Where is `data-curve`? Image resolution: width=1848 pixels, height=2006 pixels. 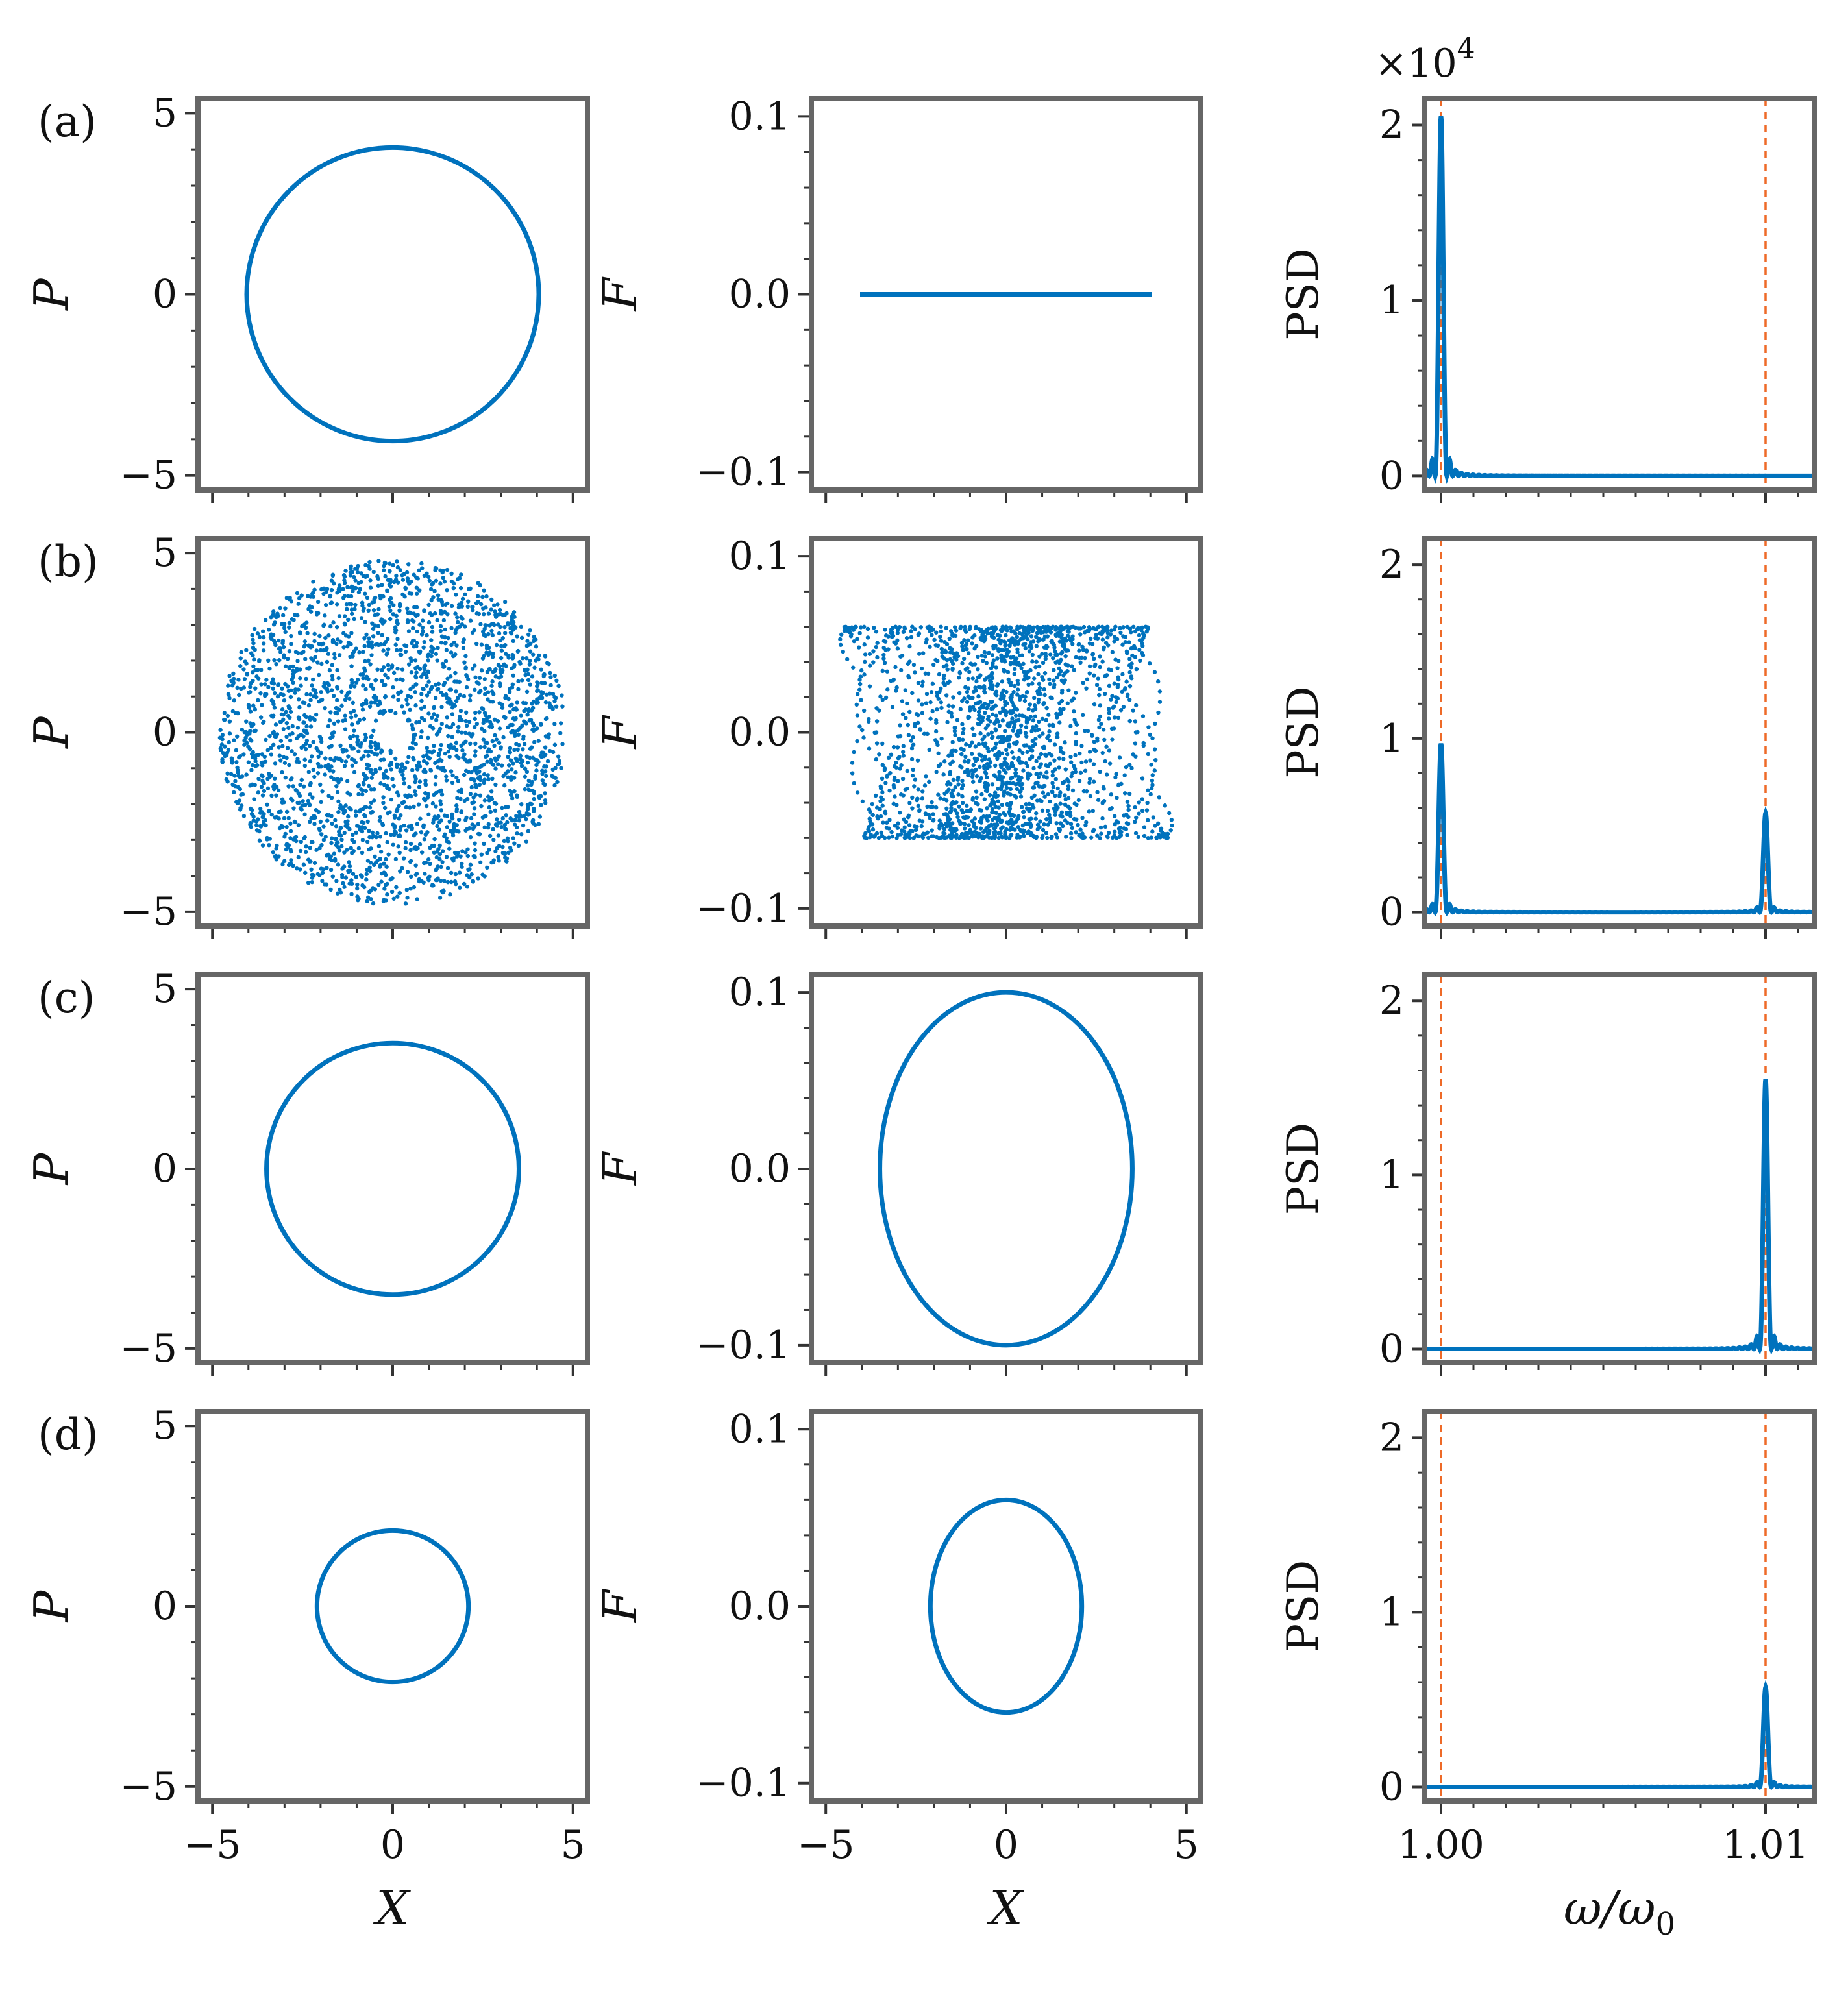 data-curve is located at coordinates (392, 294).